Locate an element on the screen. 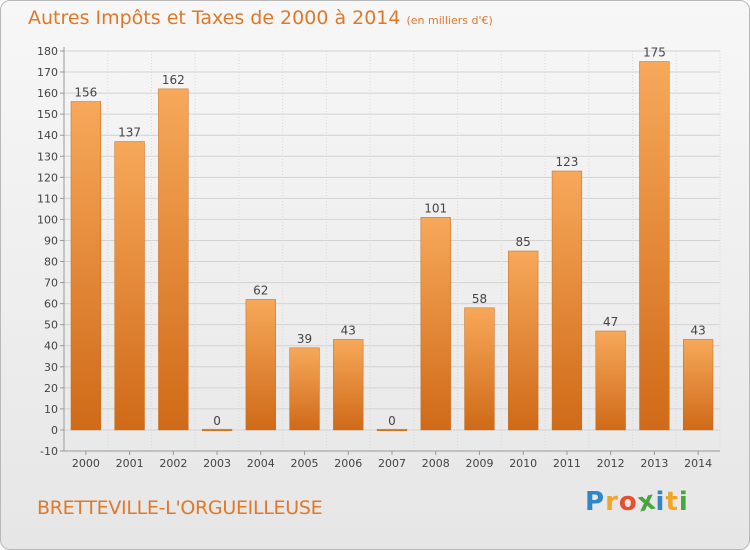  x-tick-label: 2001 is located at coordinates (130, 463).